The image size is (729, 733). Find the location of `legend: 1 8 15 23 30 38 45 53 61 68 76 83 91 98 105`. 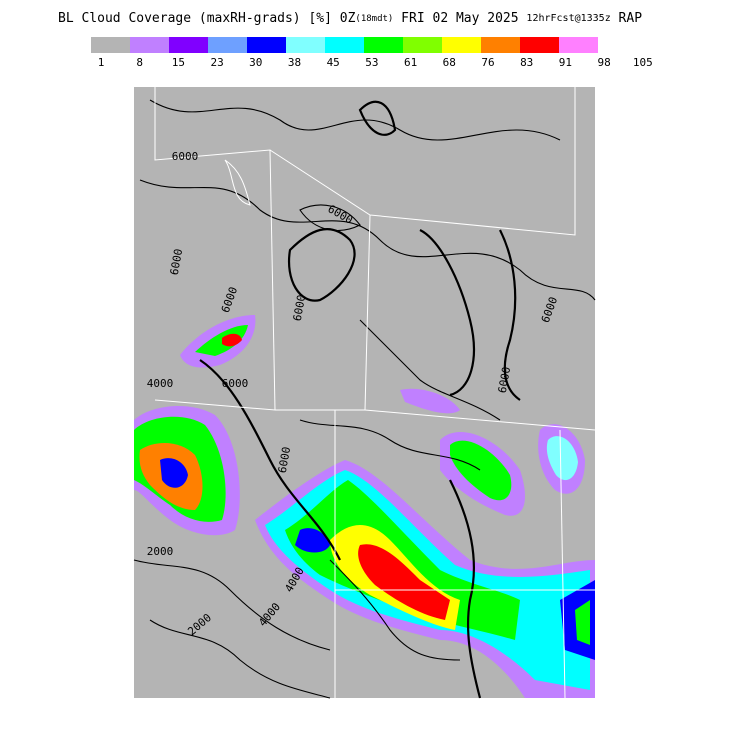

legend: 1 8 15 23 30 38 45 53 61 68 76 83 91 98 105 is located at coordinates (372, 53).